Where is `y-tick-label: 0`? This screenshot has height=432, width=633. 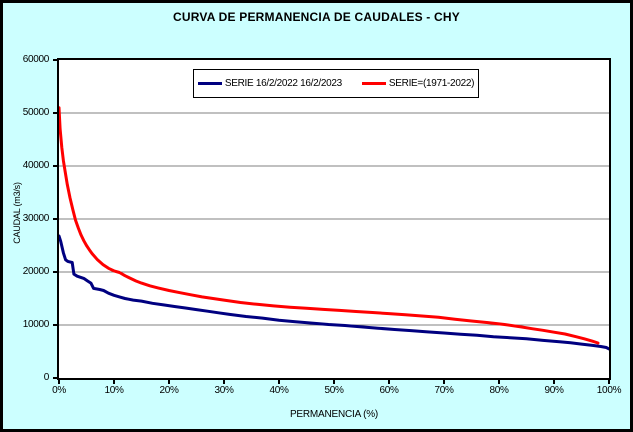 y-tick-label: 0 is located at coordinates (46, 377).